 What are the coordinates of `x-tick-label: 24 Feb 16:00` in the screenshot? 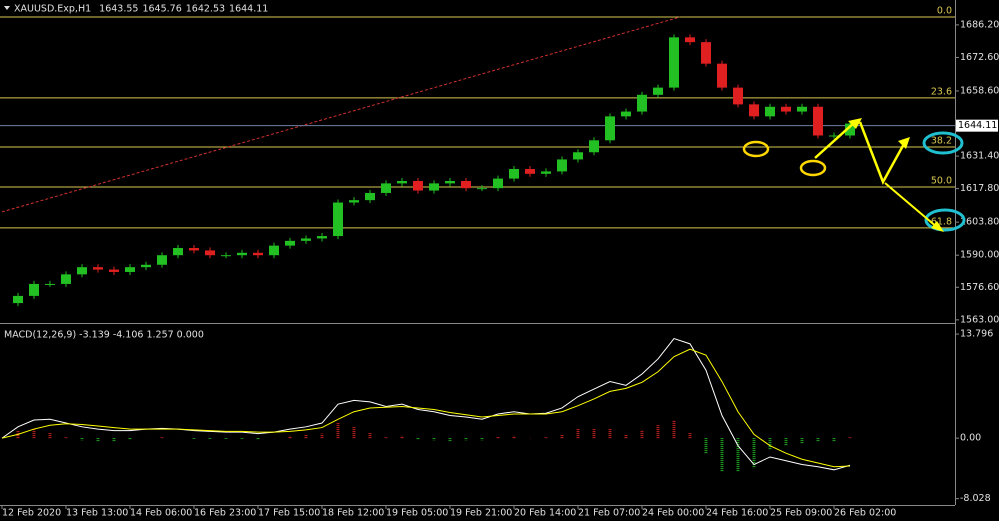 It's located at (737, 513).